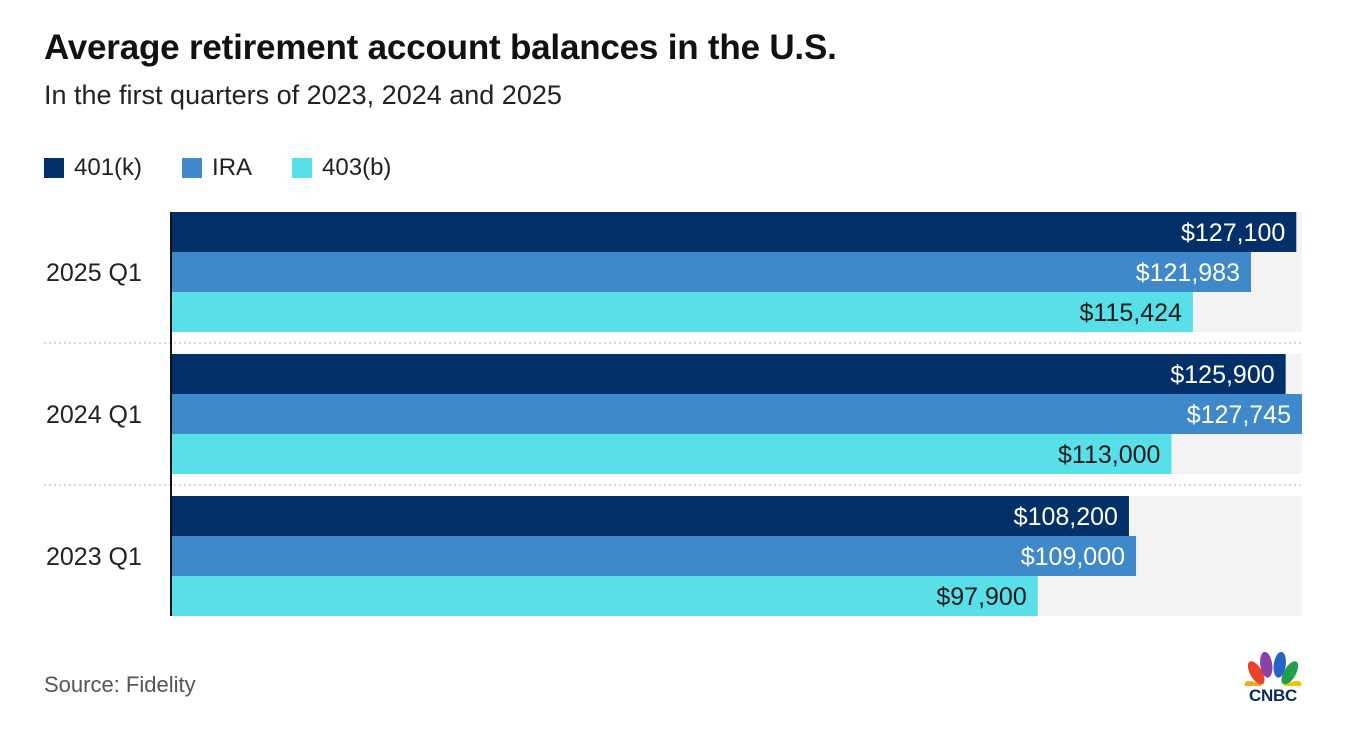 Image resolution: width=1348 pixels, height=738 pixels. What do you see at coordinates (120, 684) in the screenshot?
I see `source-note: Source: Fidelity` at bounding box center [120, 684].